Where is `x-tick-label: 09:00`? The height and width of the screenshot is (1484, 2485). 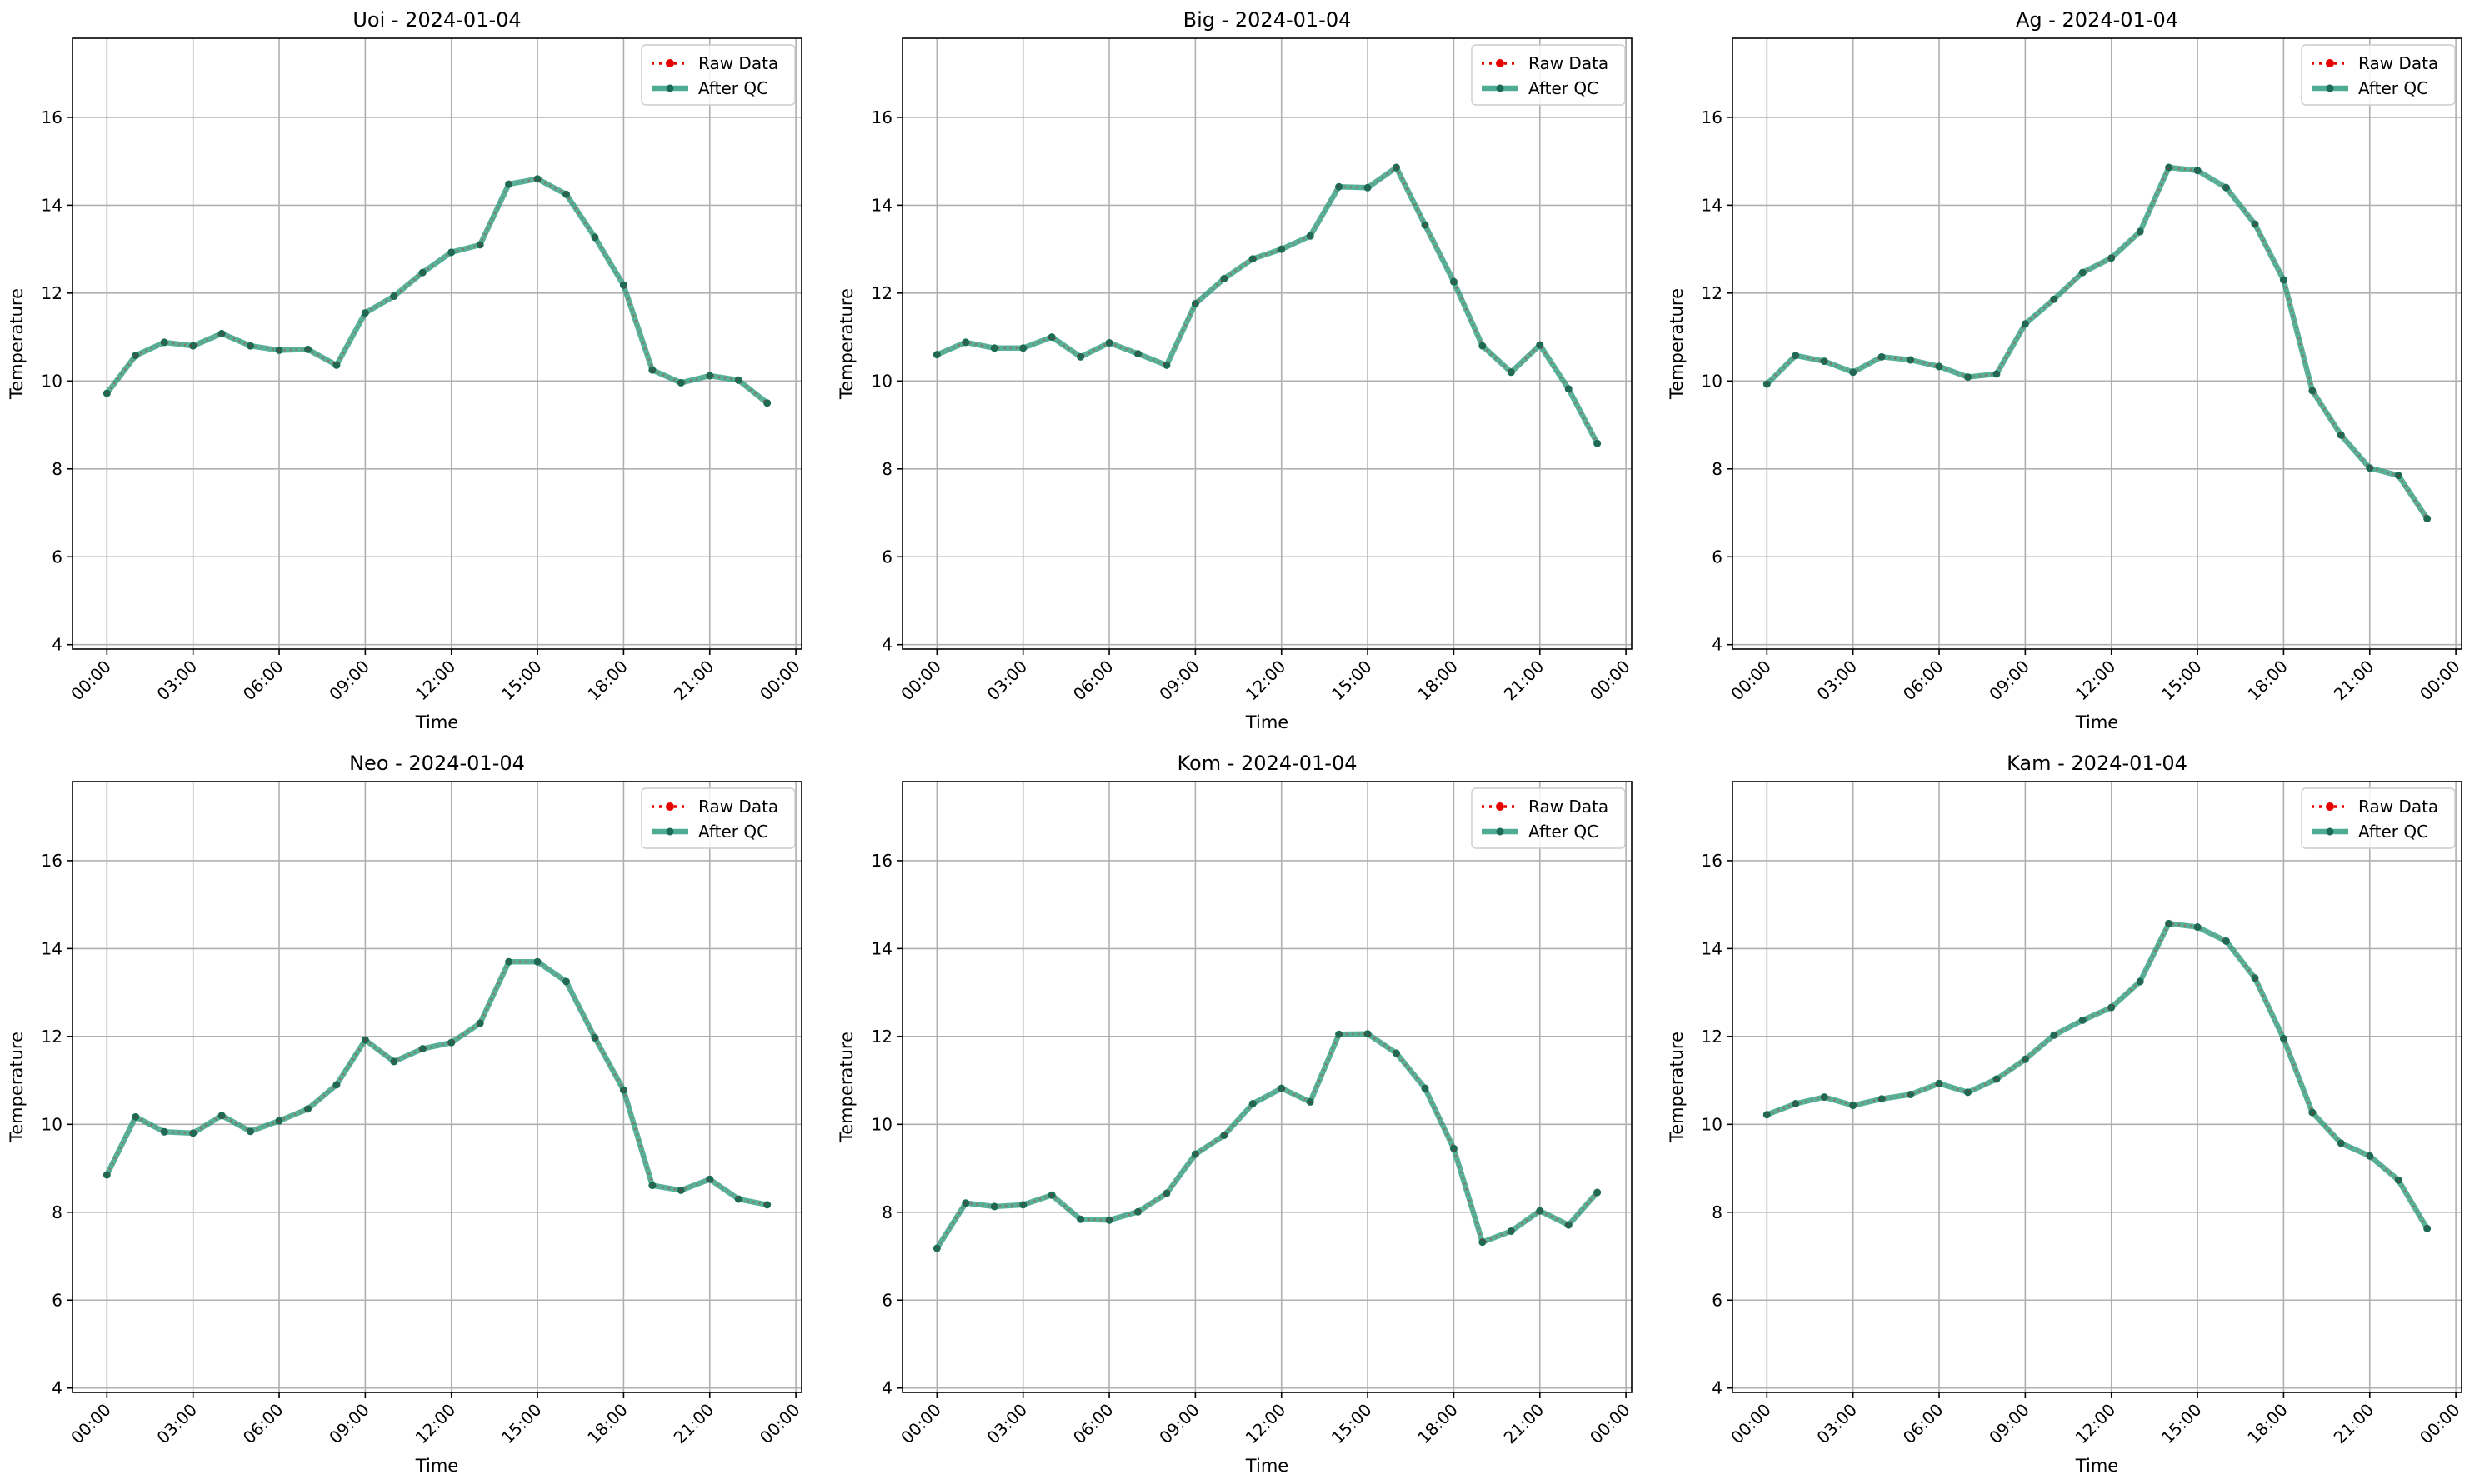
x-tick-label: 09:00 is located at coordinates (349, 1424).